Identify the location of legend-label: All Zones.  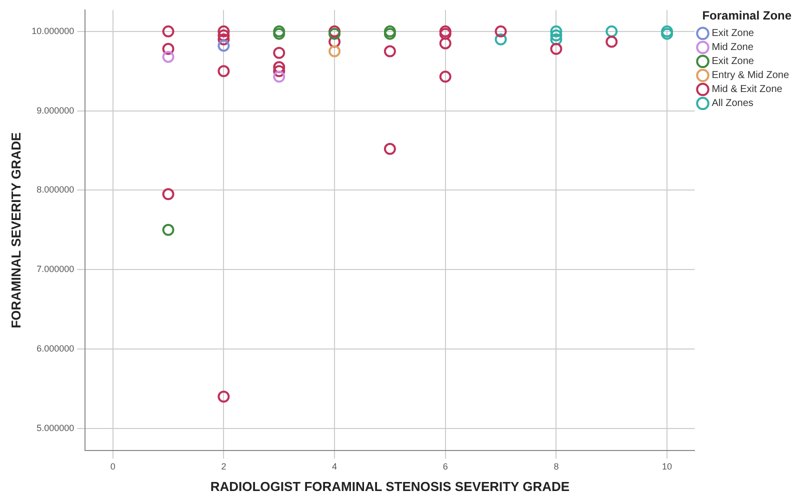
(733, 104).